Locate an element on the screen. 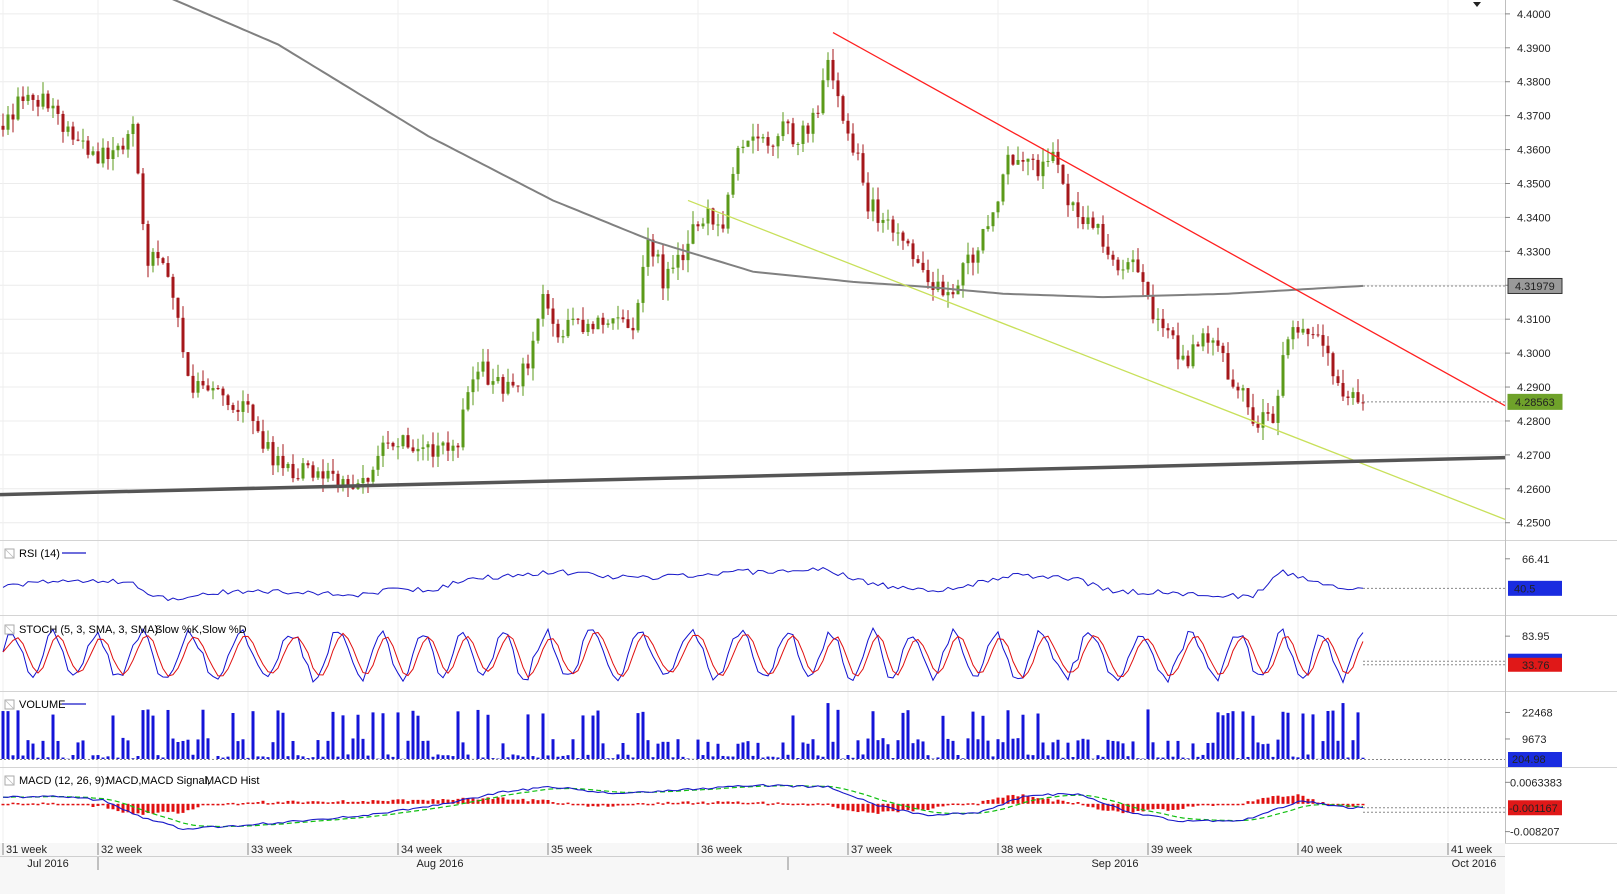  price-tick-label: 4.2600 is located at coordinates (1534, 490).